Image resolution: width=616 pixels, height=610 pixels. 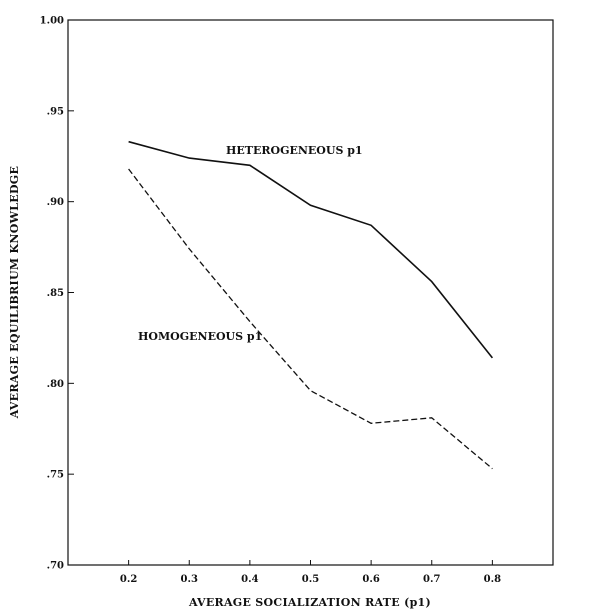 What do you see at coordinates (431, 579) in the screenshot?
I see `x-tick-label: 0.7` at bounding box center [431, 579].